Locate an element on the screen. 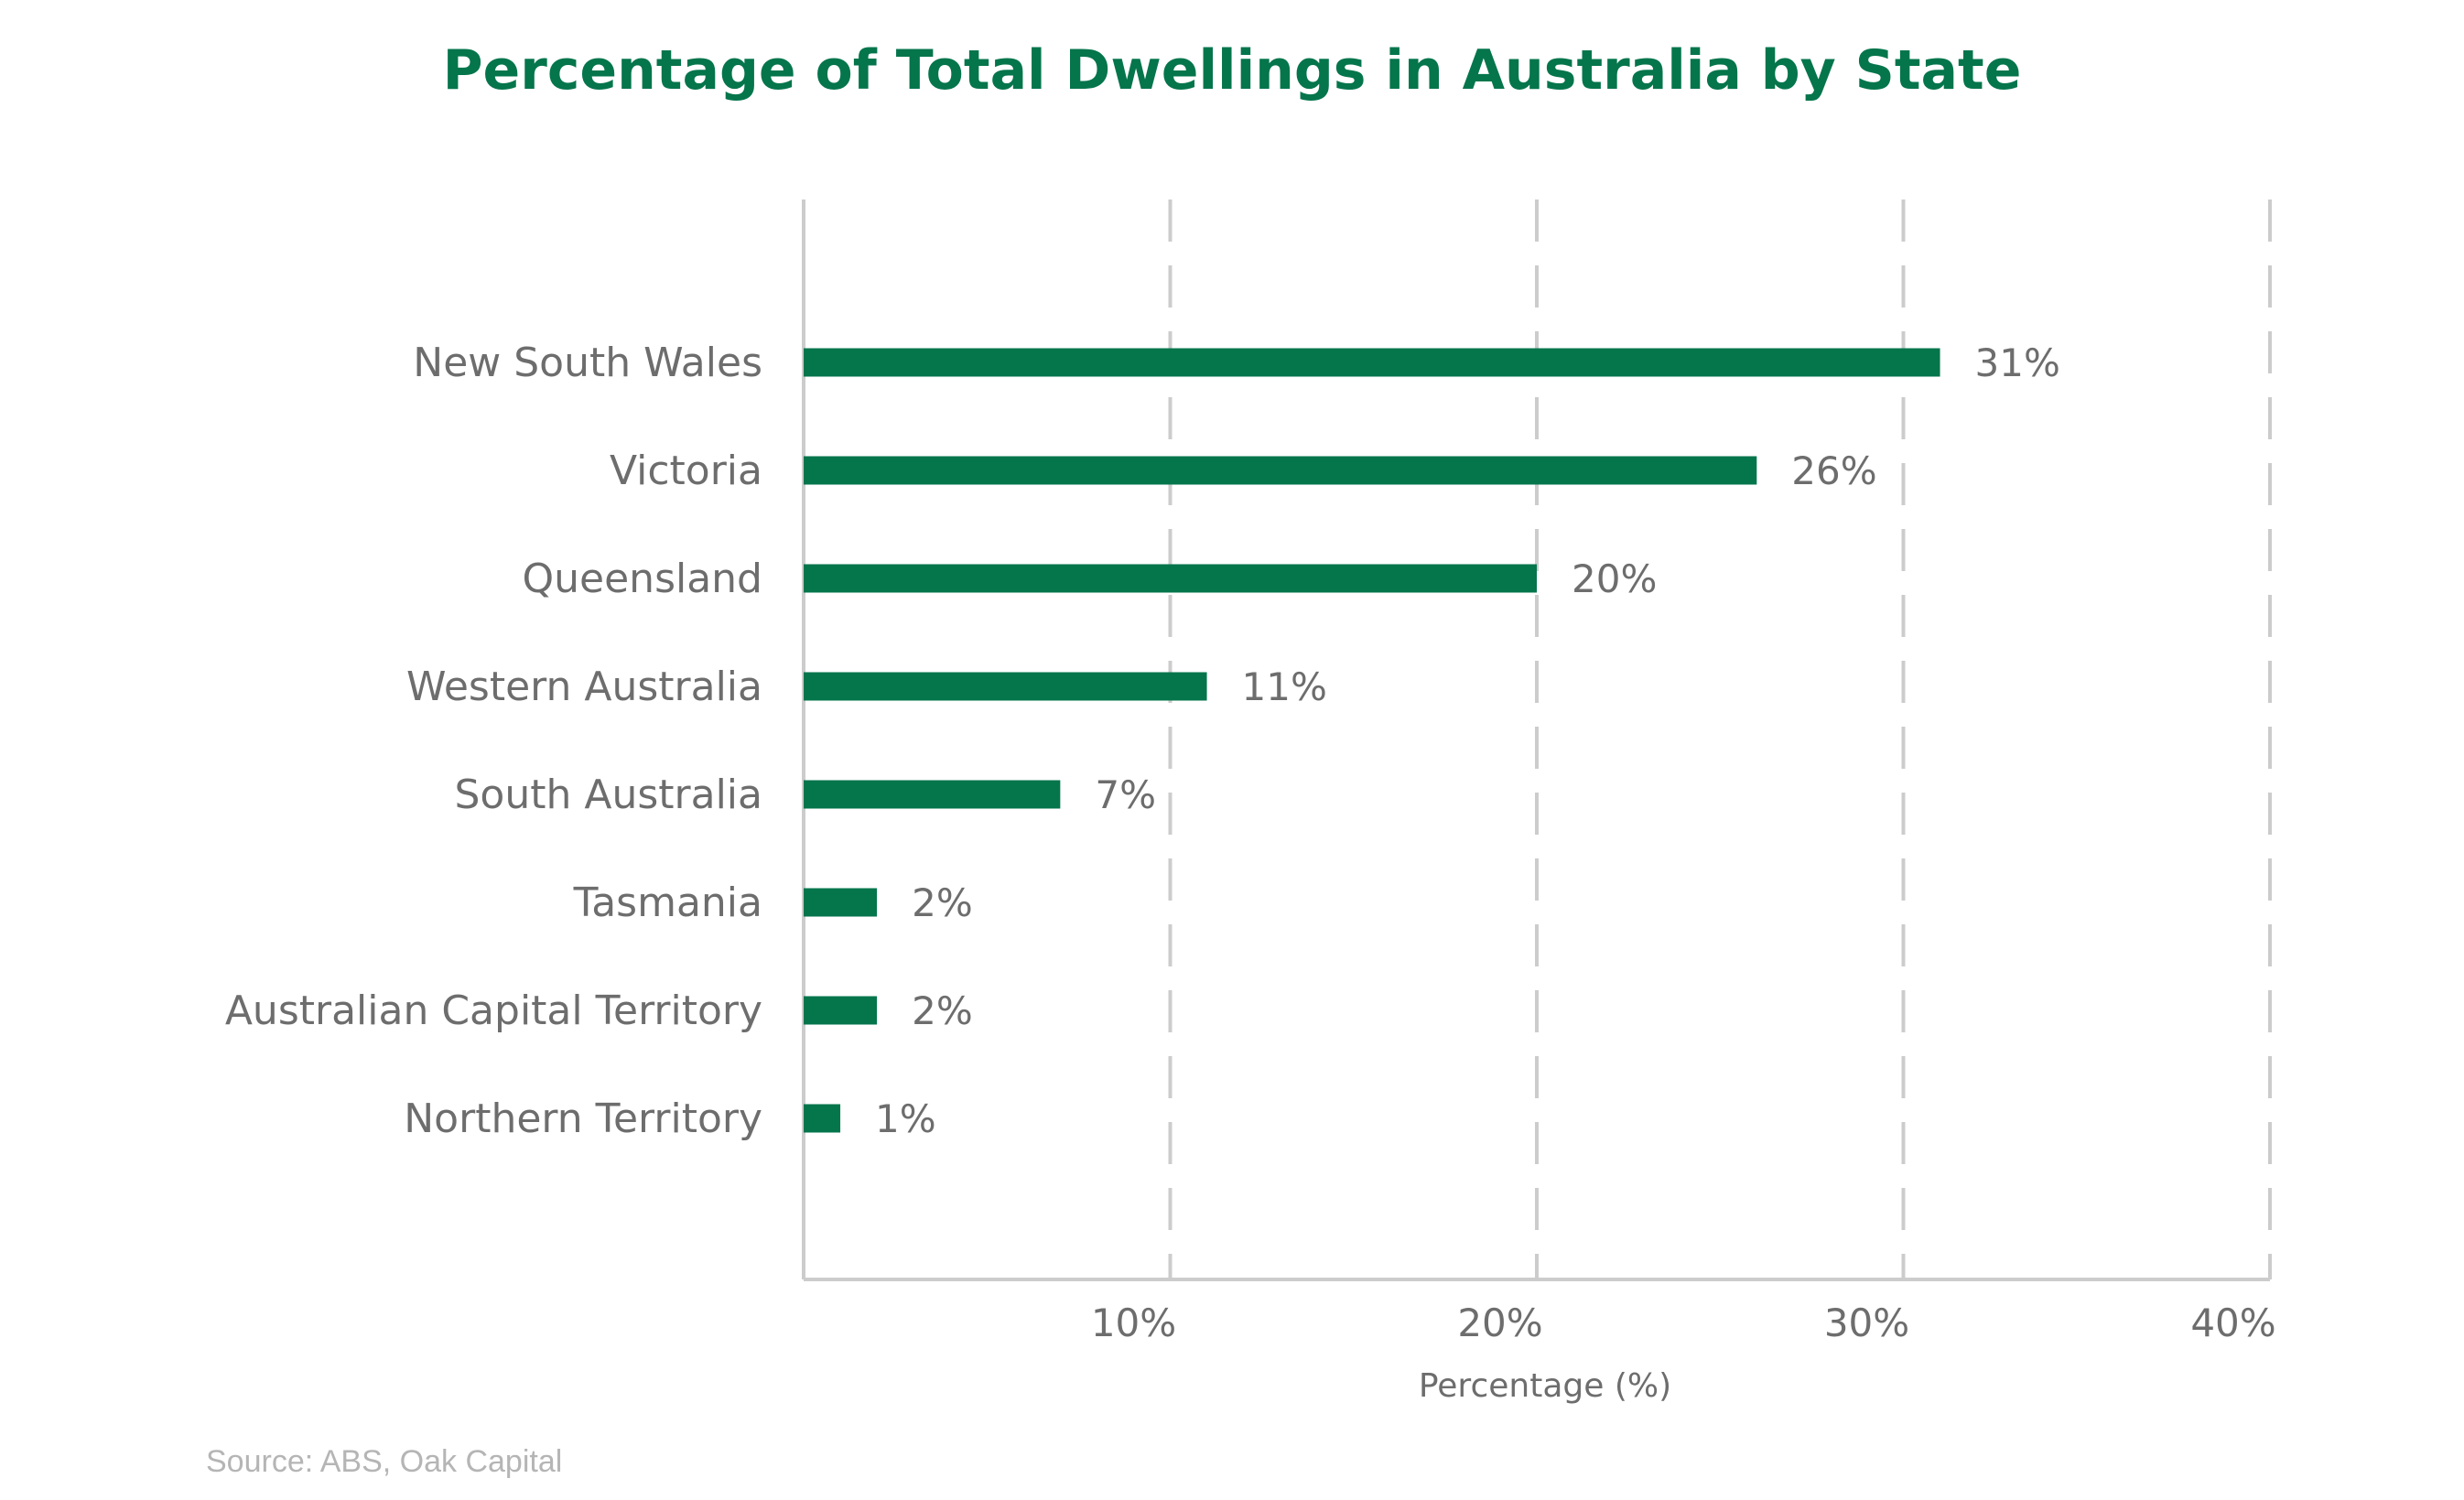 This screenshot has height=1500, width=2464. value-label: 1% is located at coordinates (905, 1118).